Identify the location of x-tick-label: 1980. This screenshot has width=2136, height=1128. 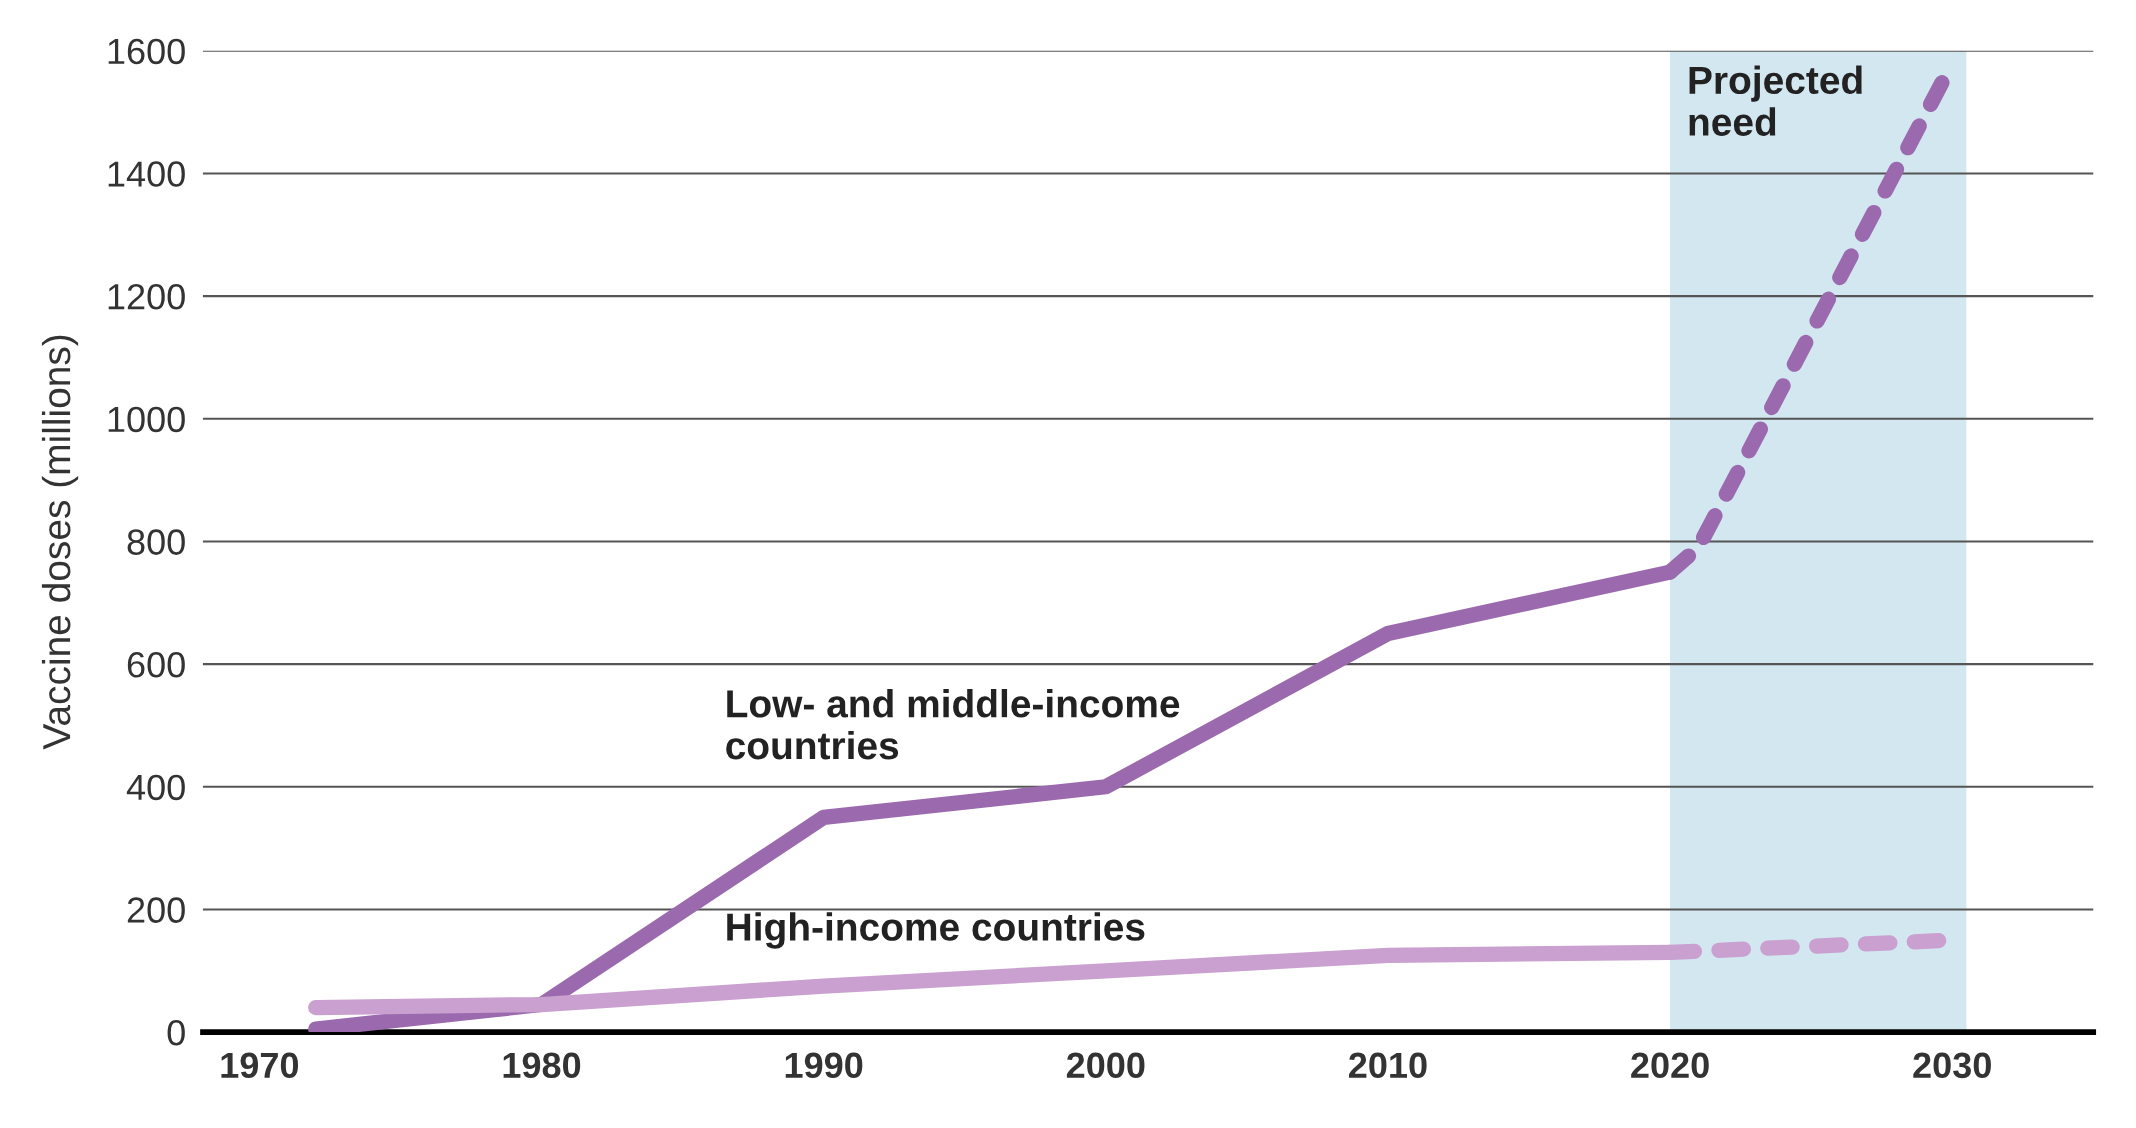
(542, 1065).